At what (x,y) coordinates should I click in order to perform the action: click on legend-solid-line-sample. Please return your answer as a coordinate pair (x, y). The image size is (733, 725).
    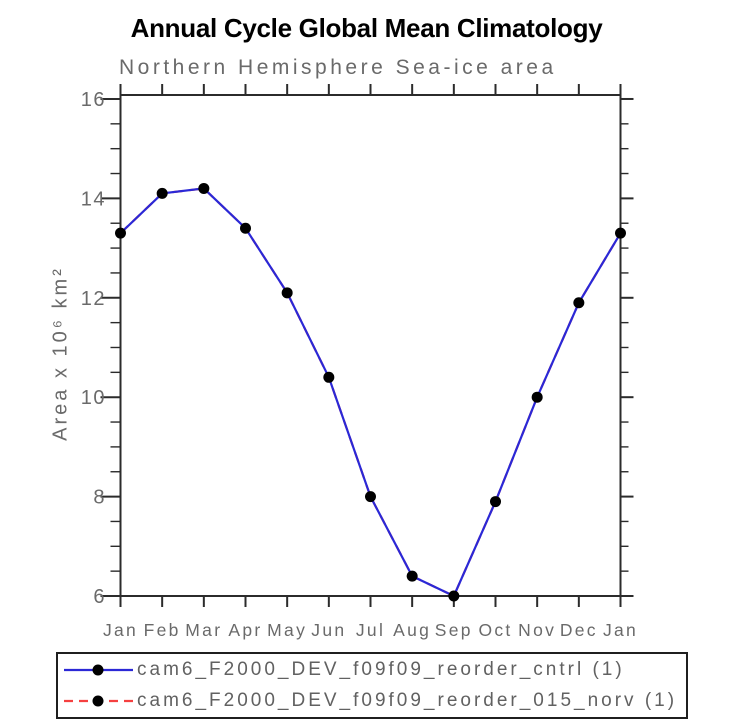
    Looking at the image, I should click on (98, 670).